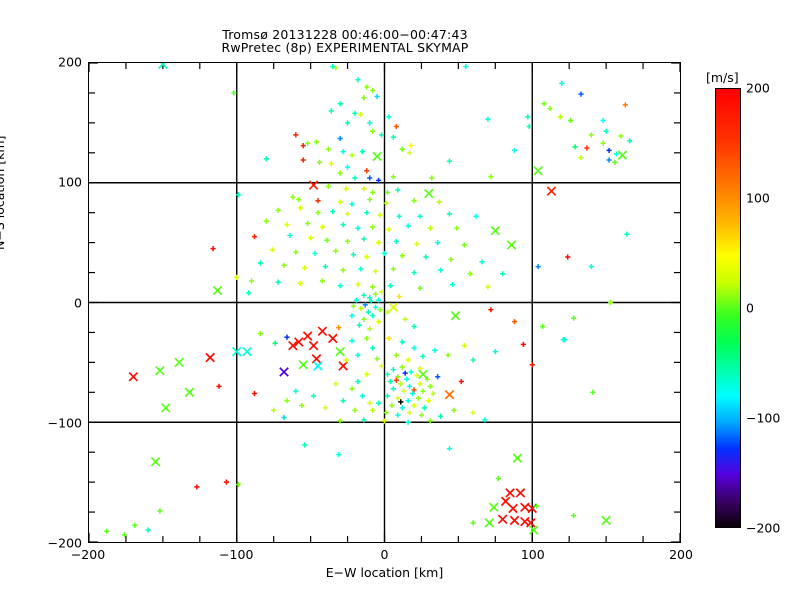 The width and height of the screenshot is (800, 600). What do you see at coordinates (722, 77) in the screenshot?
I see `colorbar-unit-label: [m/s]` at bounding box center [722, 77].